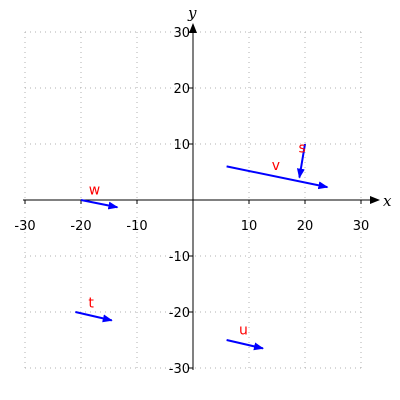 The width and height of the screenshot is (400, 400). What do you see at coordinates (301, 161) in the screenshot?
I see `vector-s` at bounding box center [301, 161].